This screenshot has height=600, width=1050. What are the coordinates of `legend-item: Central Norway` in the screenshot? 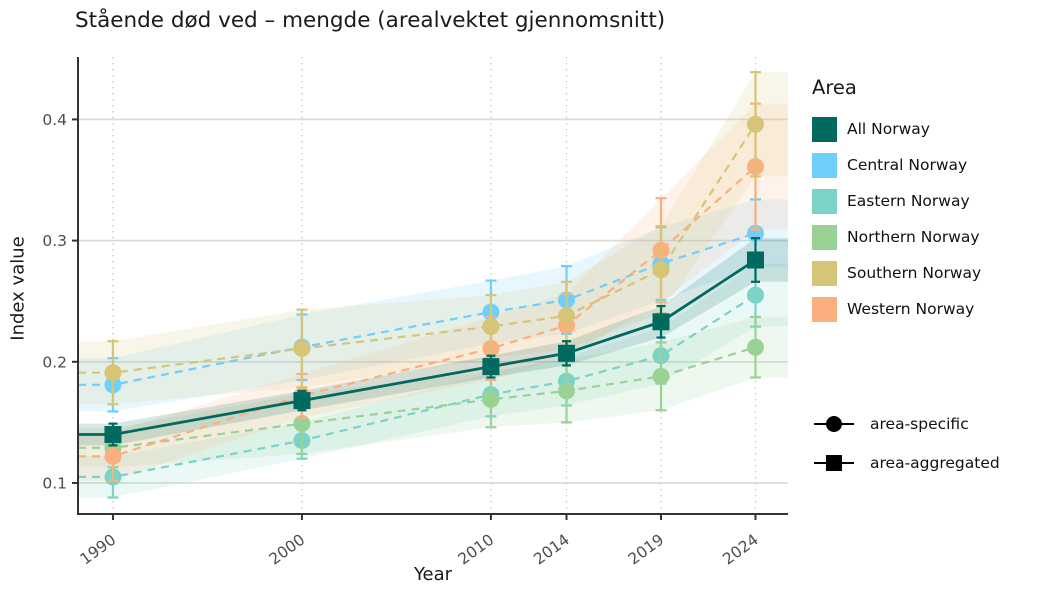 It's located at (928, 165).